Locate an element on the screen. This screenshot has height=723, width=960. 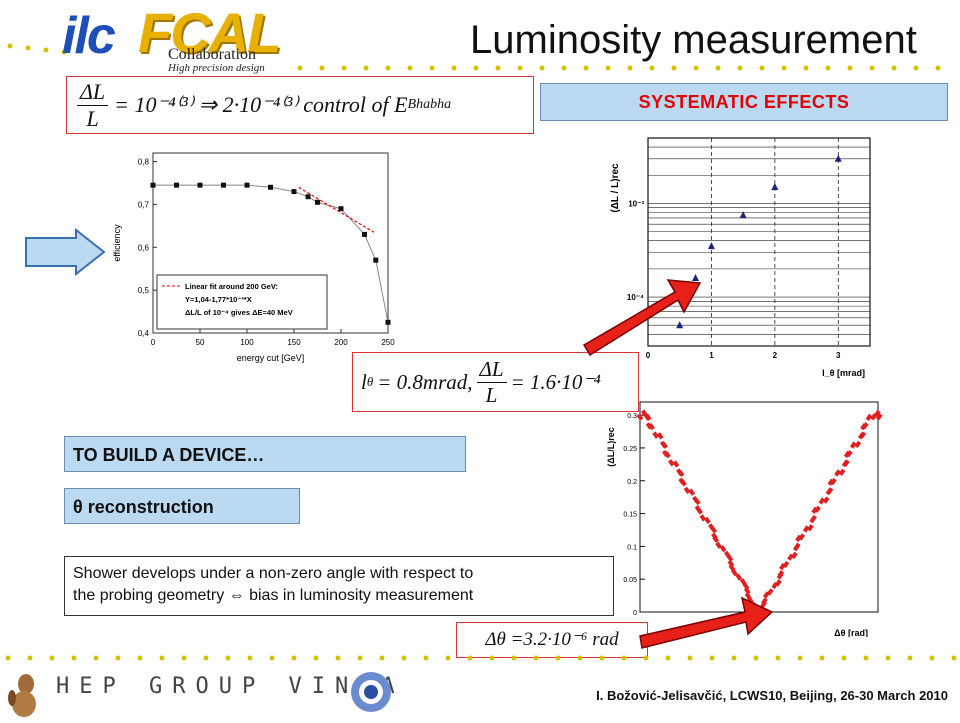
y-tick-label: 0,4 is located at coordinates (144, 333).